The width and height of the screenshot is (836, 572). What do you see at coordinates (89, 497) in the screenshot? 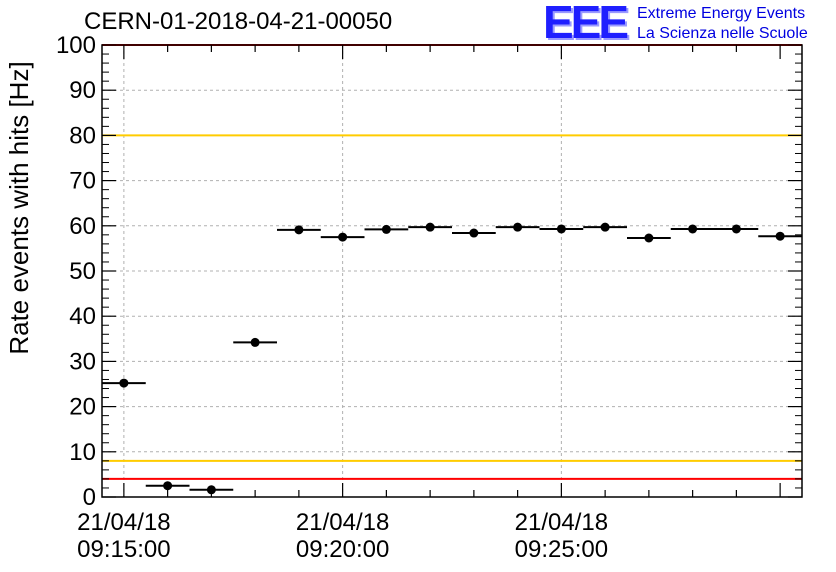
I see `y-tick-label: 0` at bounding box center [89, 497].